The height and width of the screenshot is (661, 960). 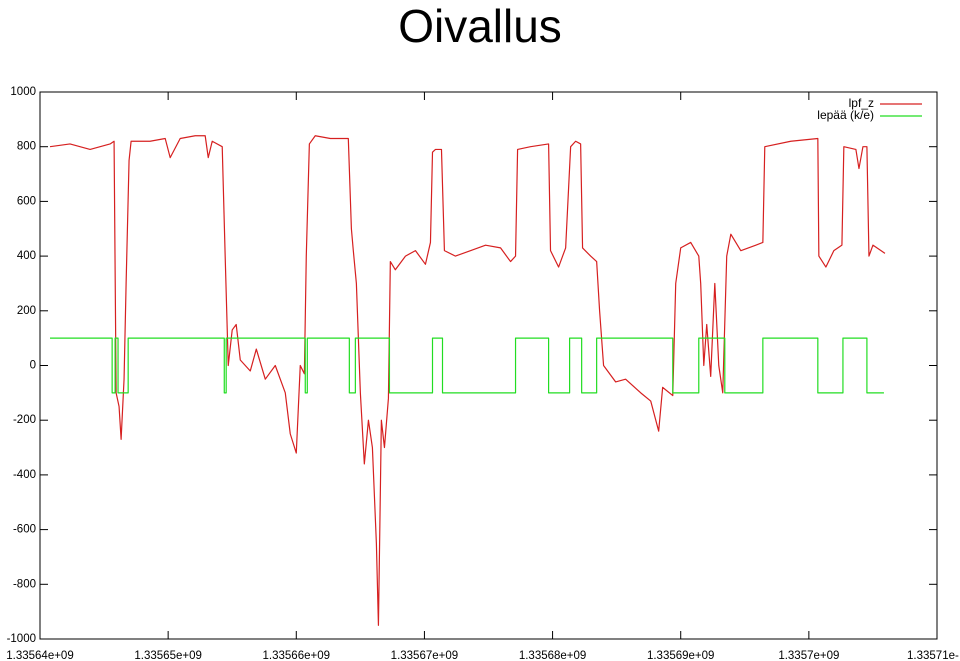 I want to click on y-tick-label: 0, so click(x=33, y=366).